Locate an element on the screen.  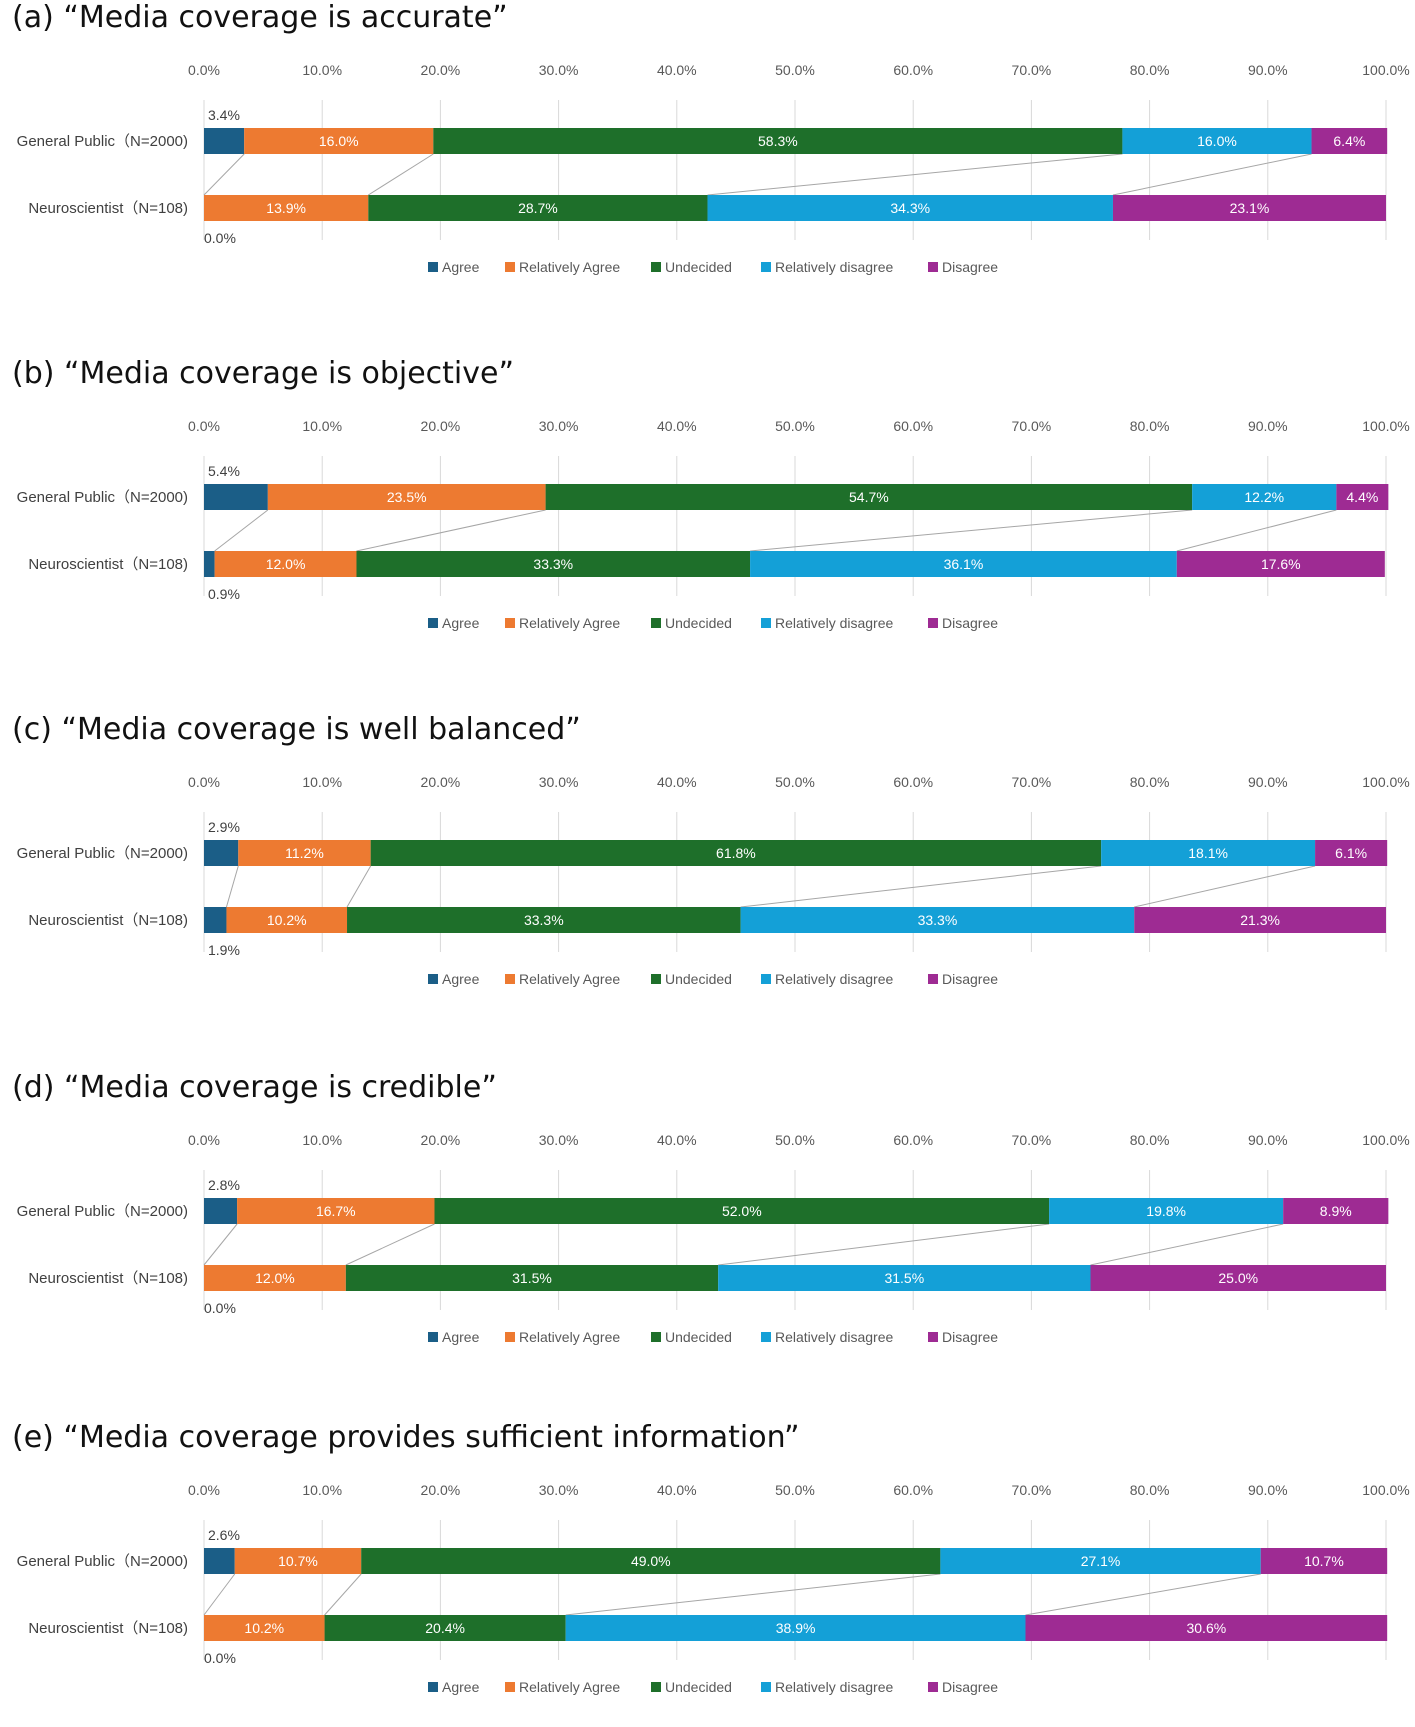
data-label: 25.0% is located at coordinates (1238, 1278).